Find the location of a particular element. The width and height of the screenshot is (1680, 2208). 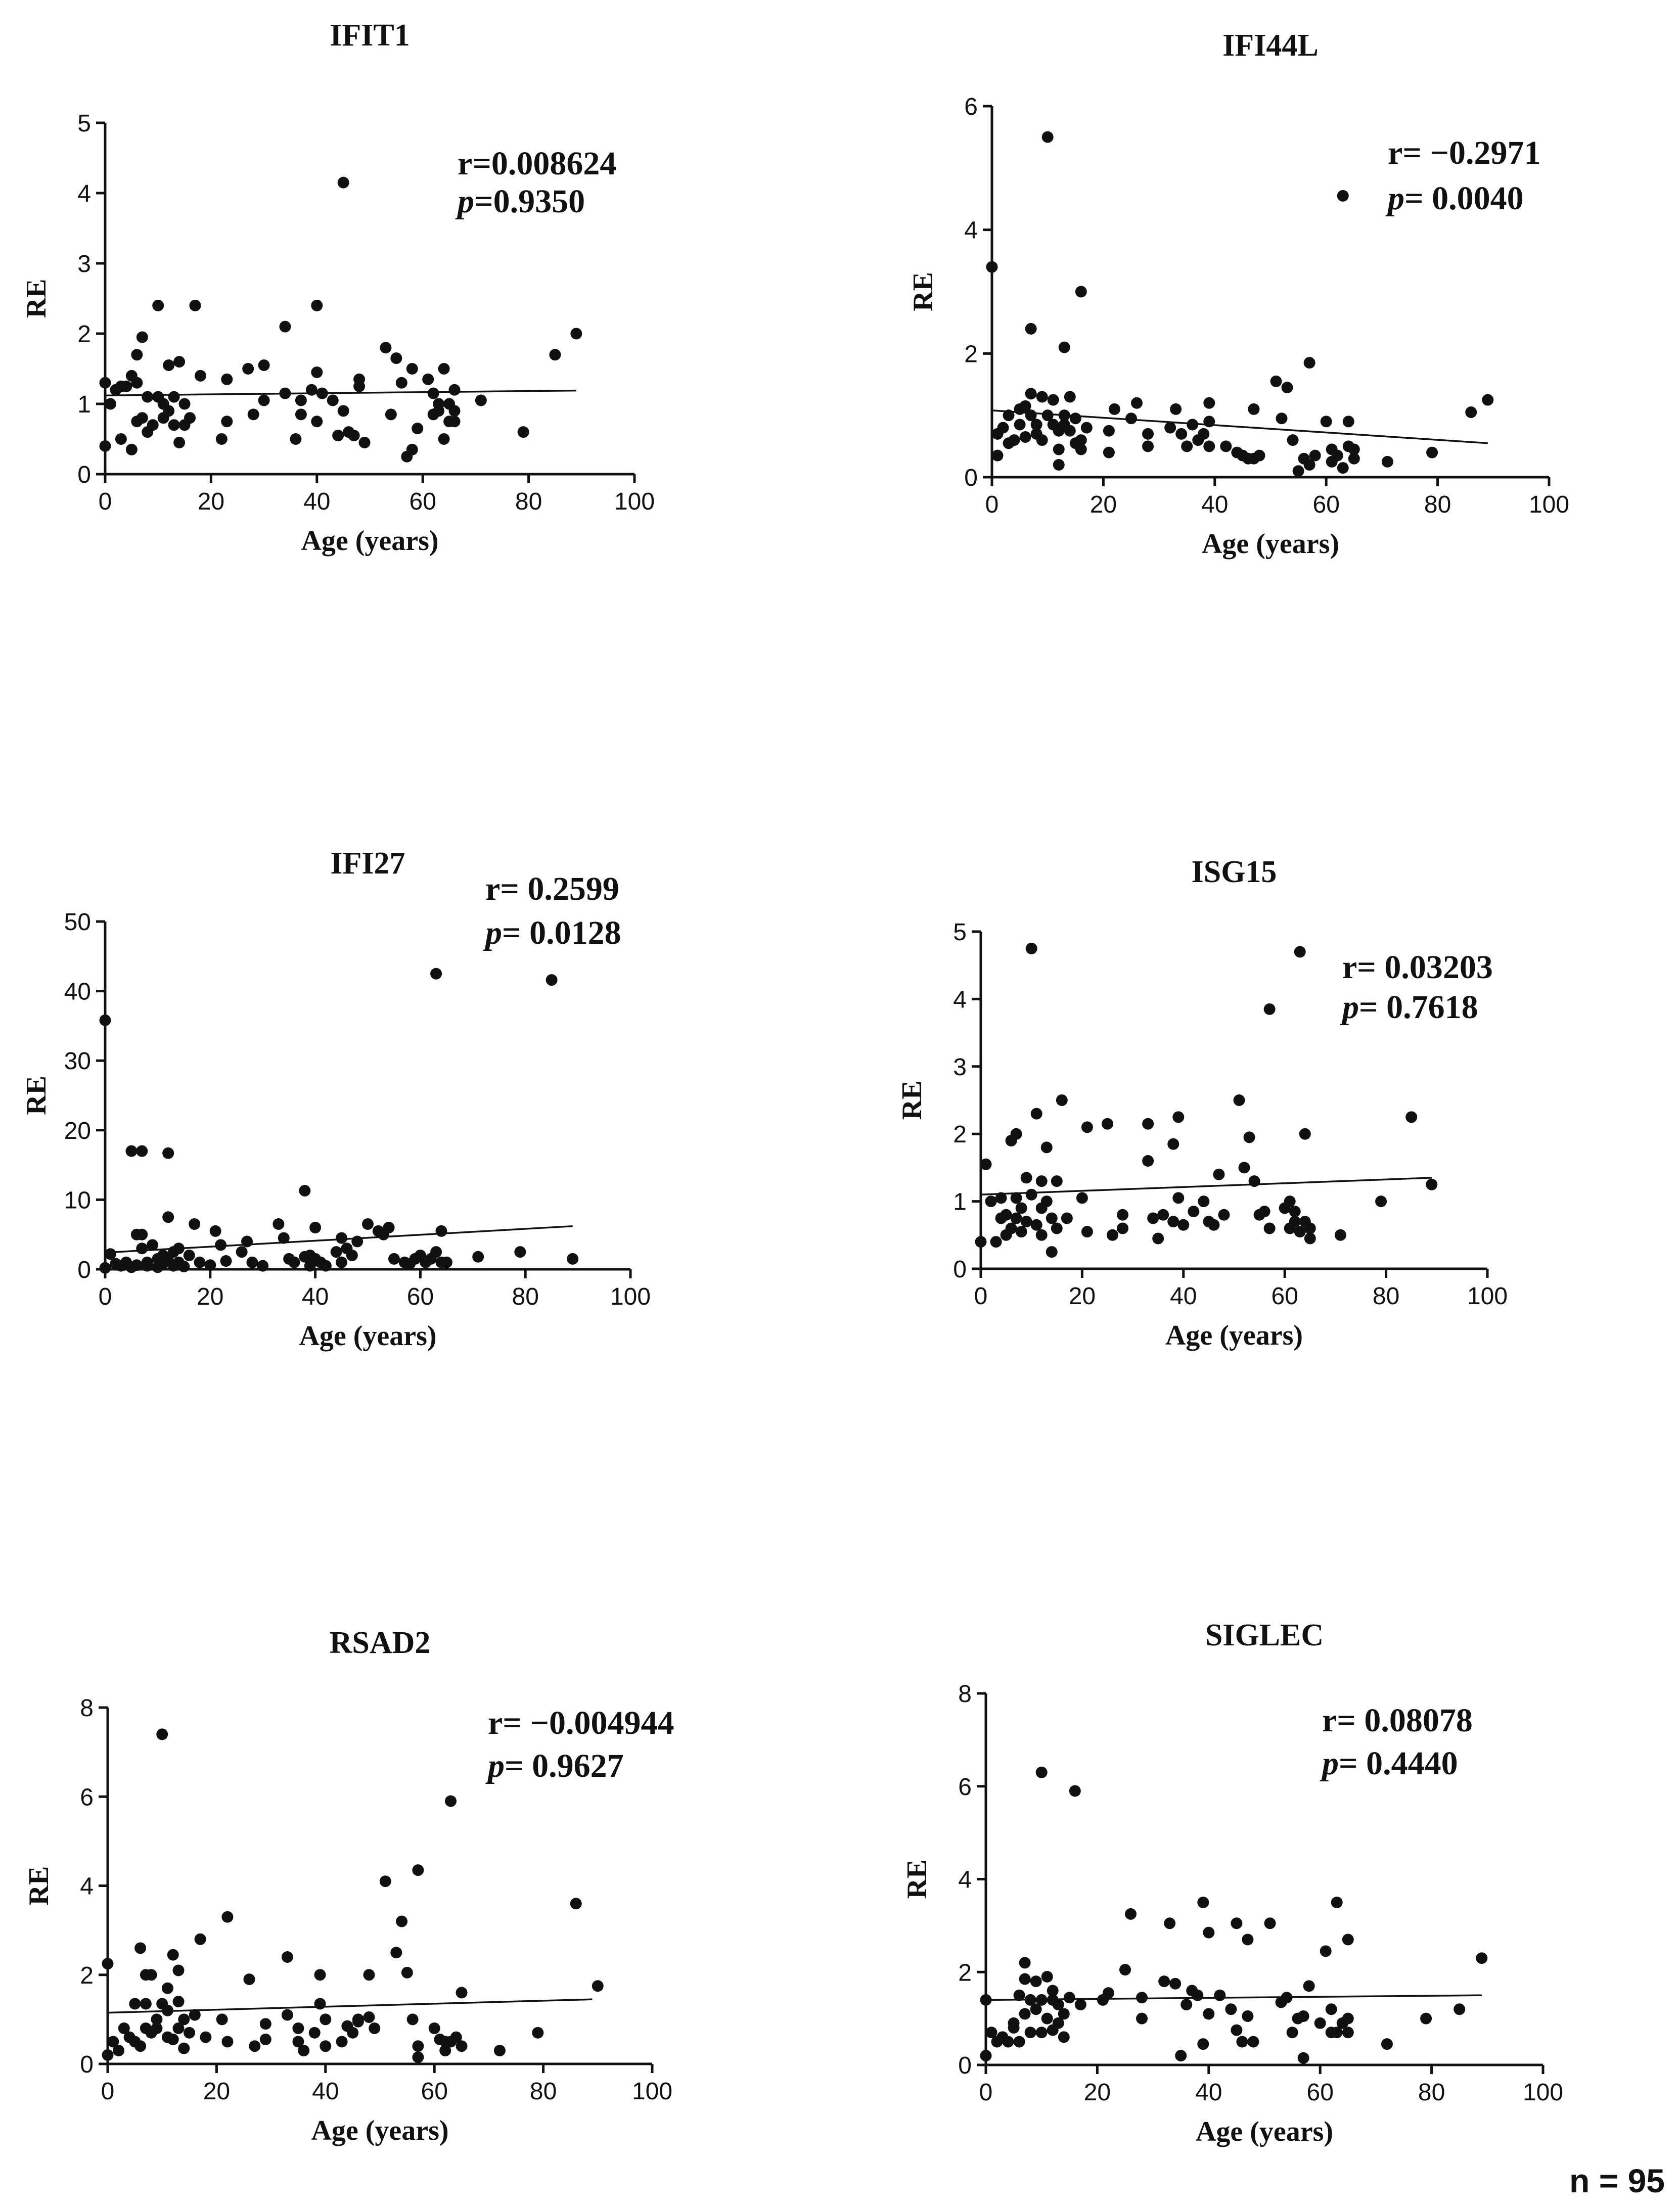

chart-title: SIGLEC is located at coordinates (1264, 1635).